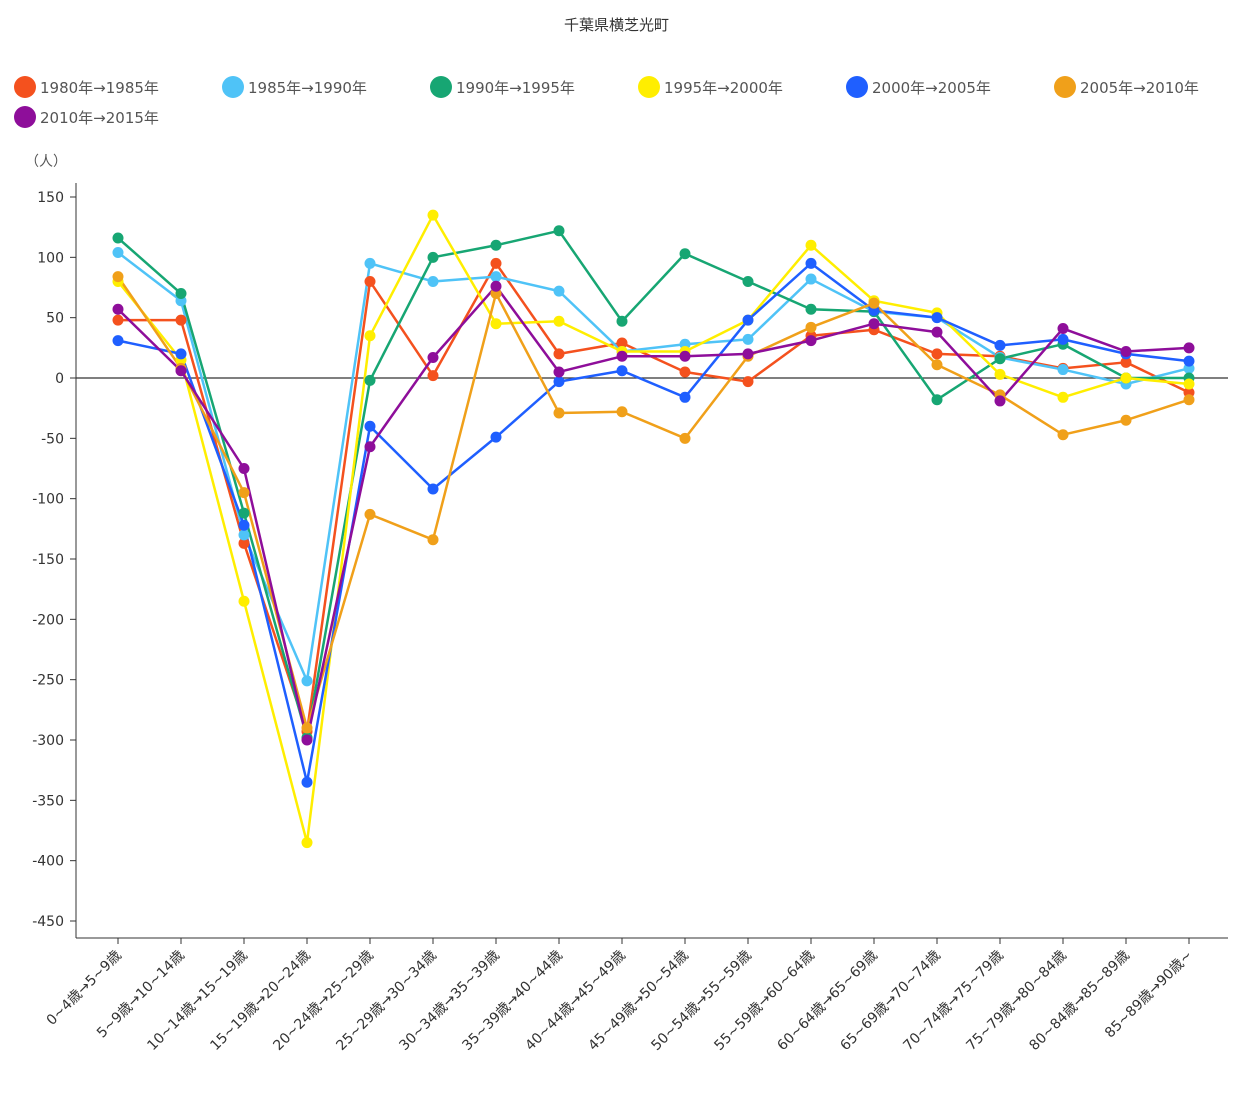 The width and height of the screenshot is (1233, 1093). Describe the element at coordinates (1126, 87) in the screenshot. I see `legend-item: 2005年→2010年` at that location.